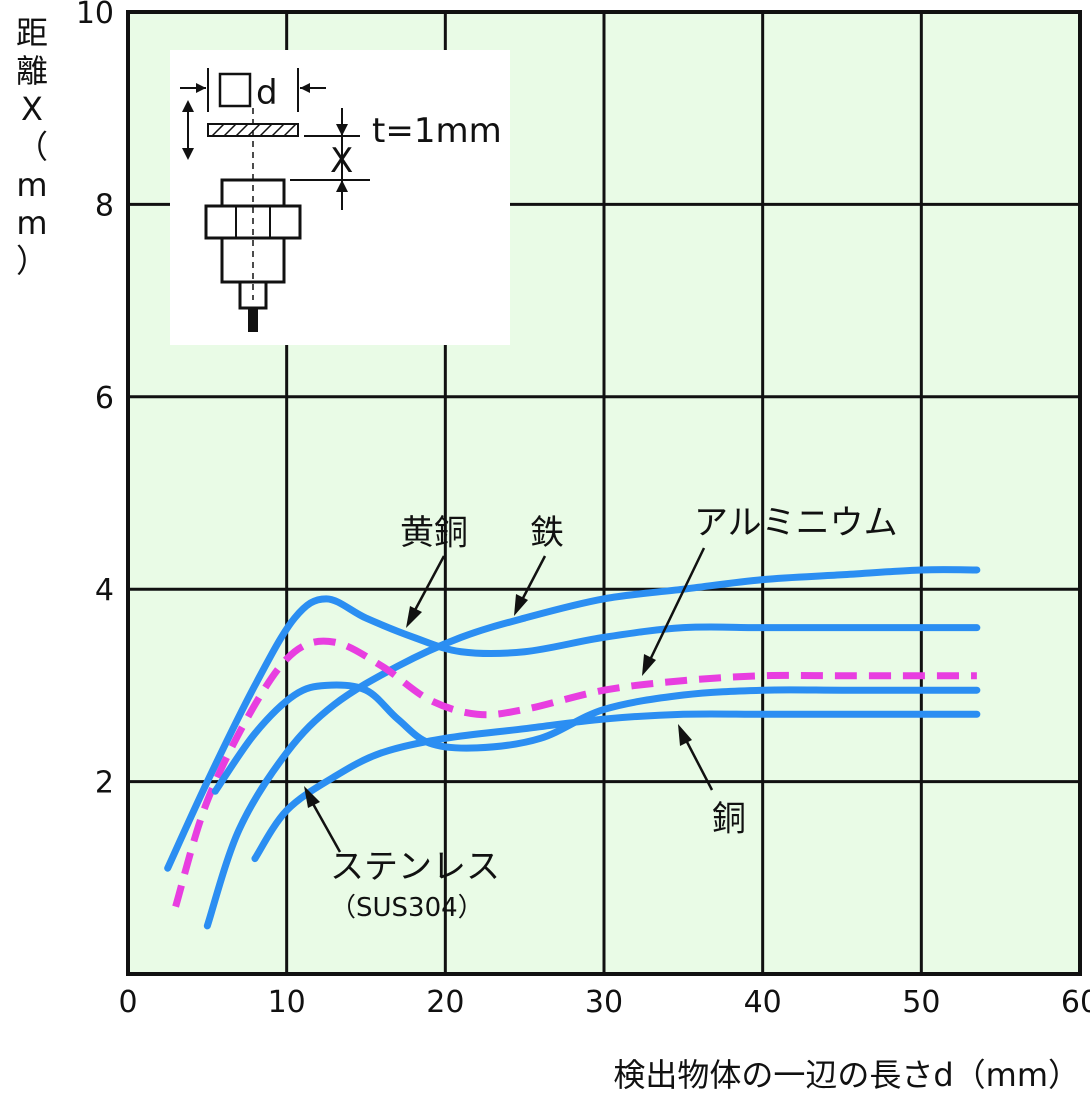  Describe the element at coordinates (104, 783) in the screenshot. I see `y-tick-label: 2` at that location.